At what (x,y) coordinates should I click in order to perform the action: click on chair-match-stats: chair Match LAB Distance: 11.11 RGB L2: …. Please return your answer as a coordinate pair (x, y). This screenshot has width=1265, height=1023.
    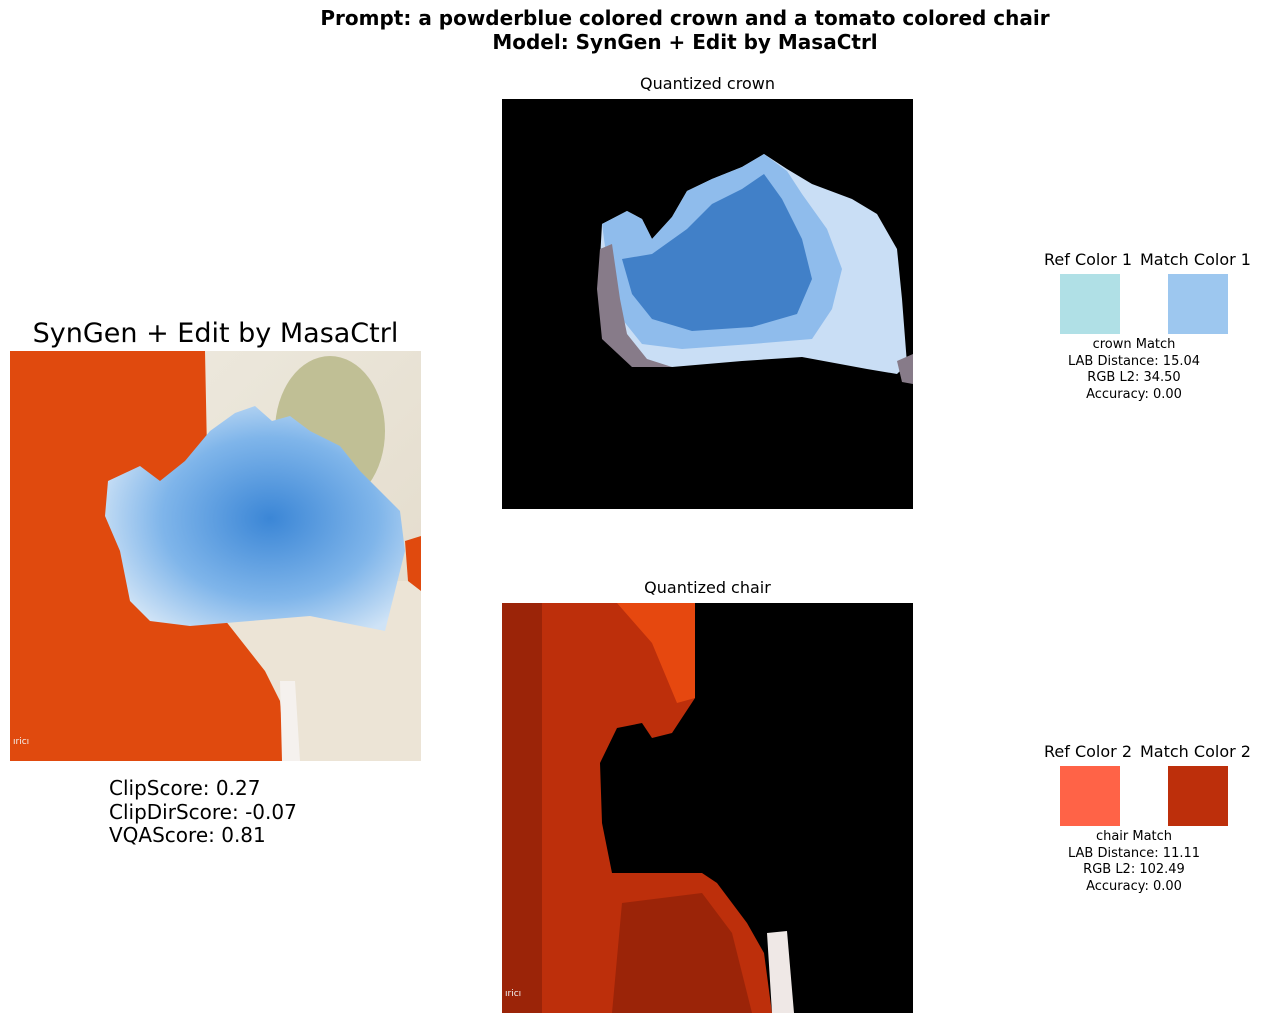
    Looking at the image, I should click on (1134, 862).